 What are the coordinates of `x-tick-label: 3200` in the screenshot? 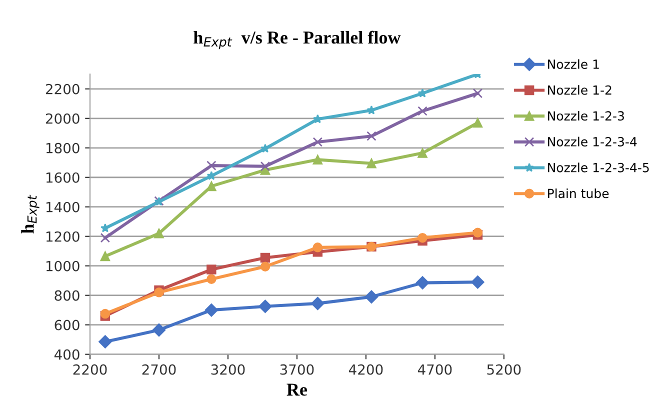 It's located at (228, 369).